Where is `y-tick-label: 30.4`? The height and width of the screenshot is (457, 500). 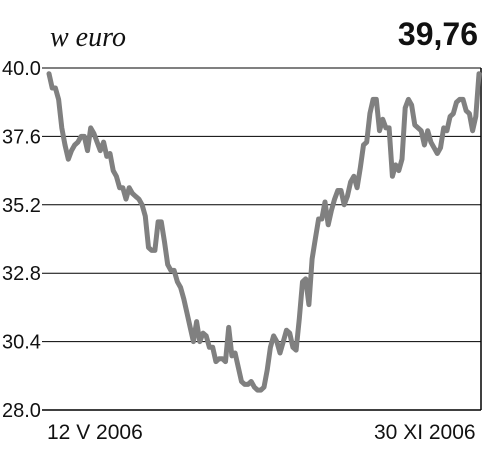
y-tick-label: 30.4 is located at coordinates (21, 343).